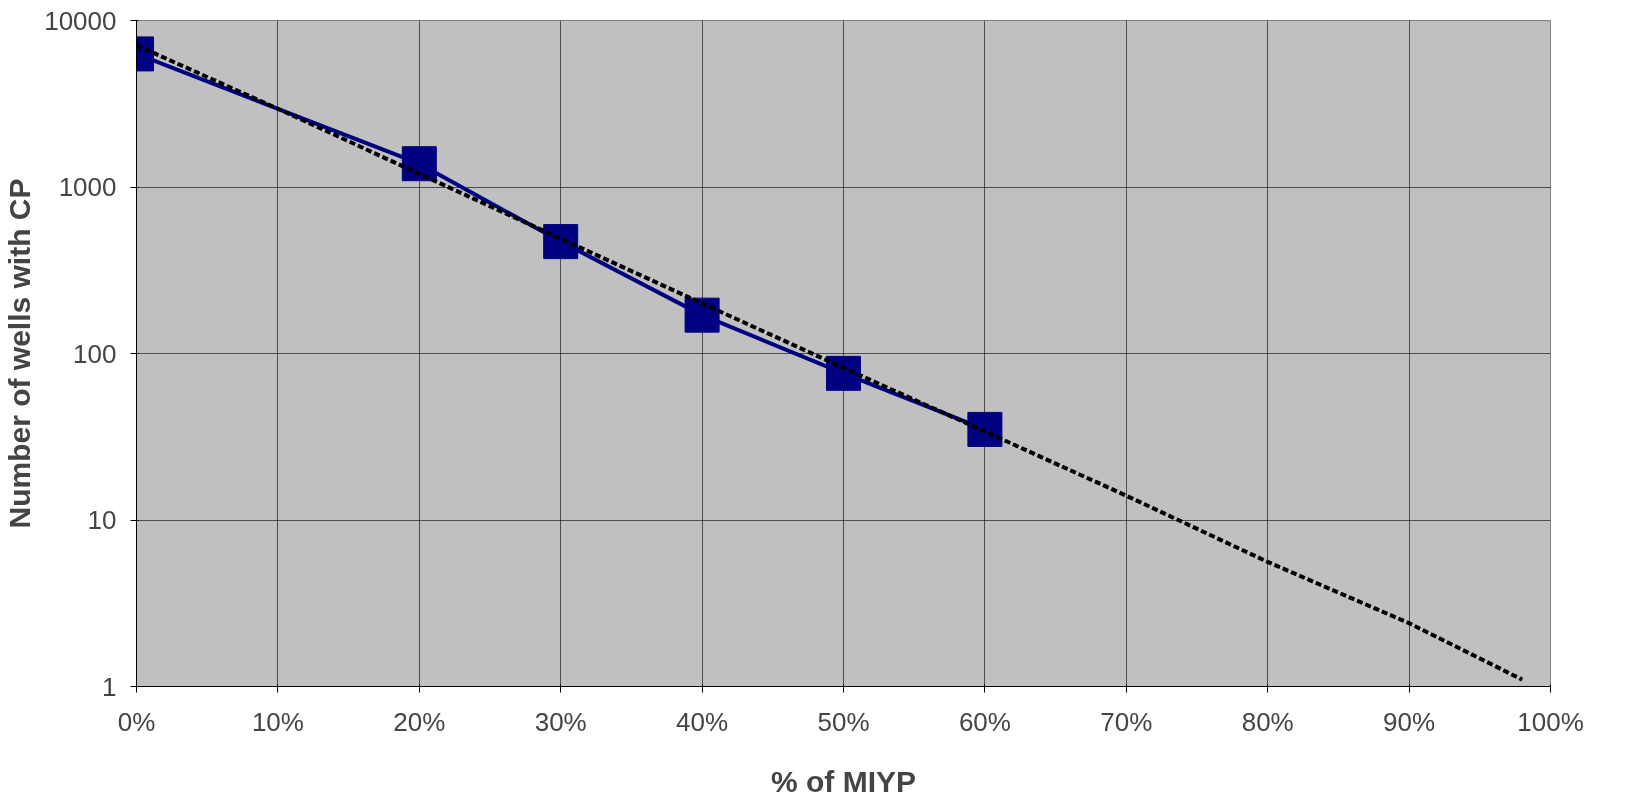 The height and width of the screenshot is (812, 1626). I want to click on y-tick-label: 1, so click(109, 686).